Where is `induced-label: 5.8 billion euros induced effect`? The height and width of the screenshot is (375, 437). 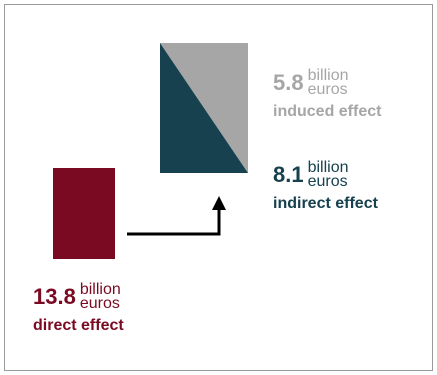 induced-label: 5.8 billion euros induced effect is located at coordinates (327, 94).